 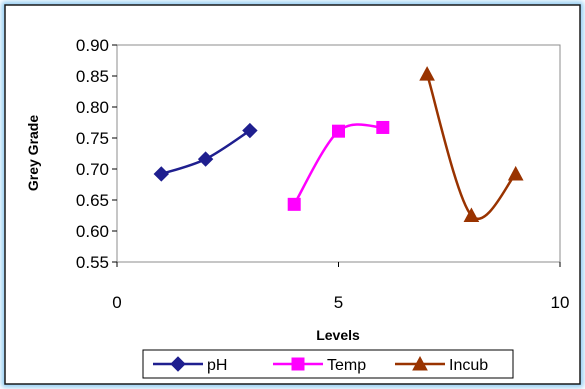 What do you see at coordinates (33, 153) in the screenshot?
I see `y-axis-label: Grey Grade` at bounding box center [33, 153].